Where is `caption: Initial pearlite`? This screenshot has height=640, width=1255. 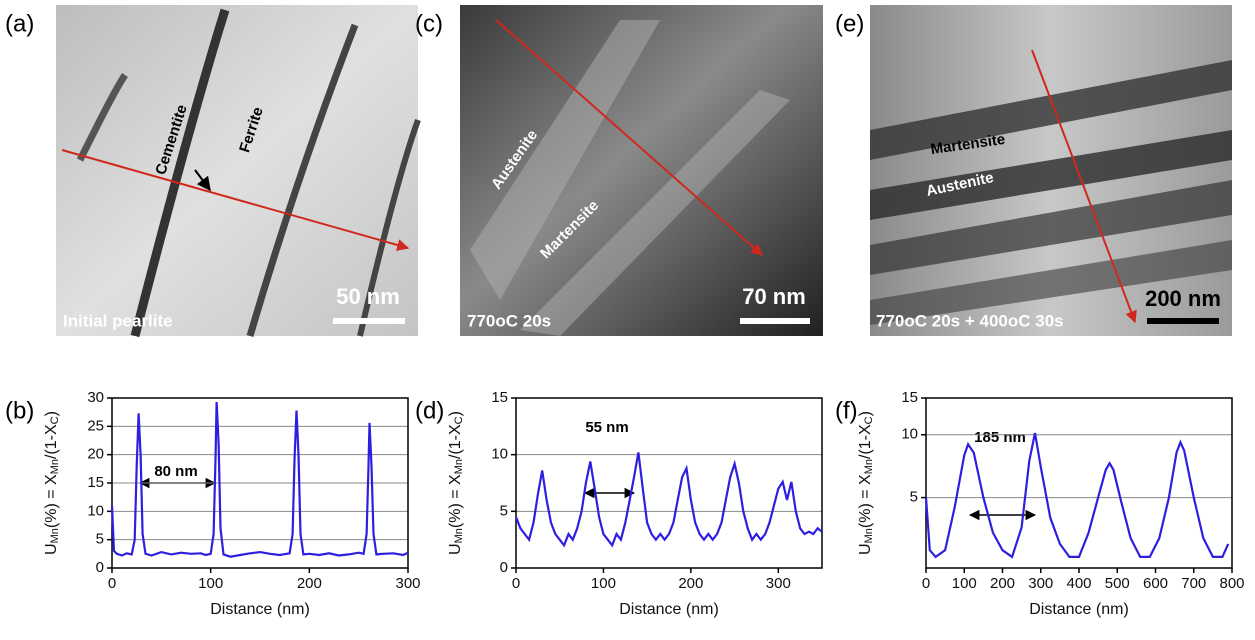
caption: Initial pearlite is located at coordinates (118, 320).